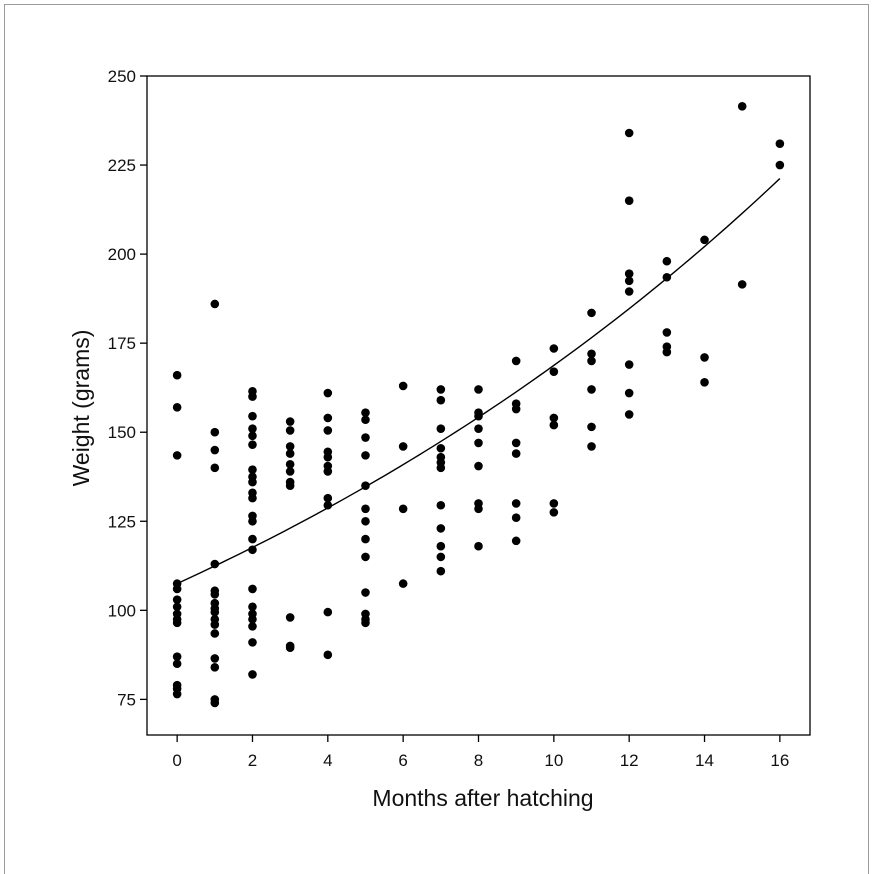 This screenshot has height=874, width=874. I want to click on y-axis-title: Weight (grams), so click(81, 408).